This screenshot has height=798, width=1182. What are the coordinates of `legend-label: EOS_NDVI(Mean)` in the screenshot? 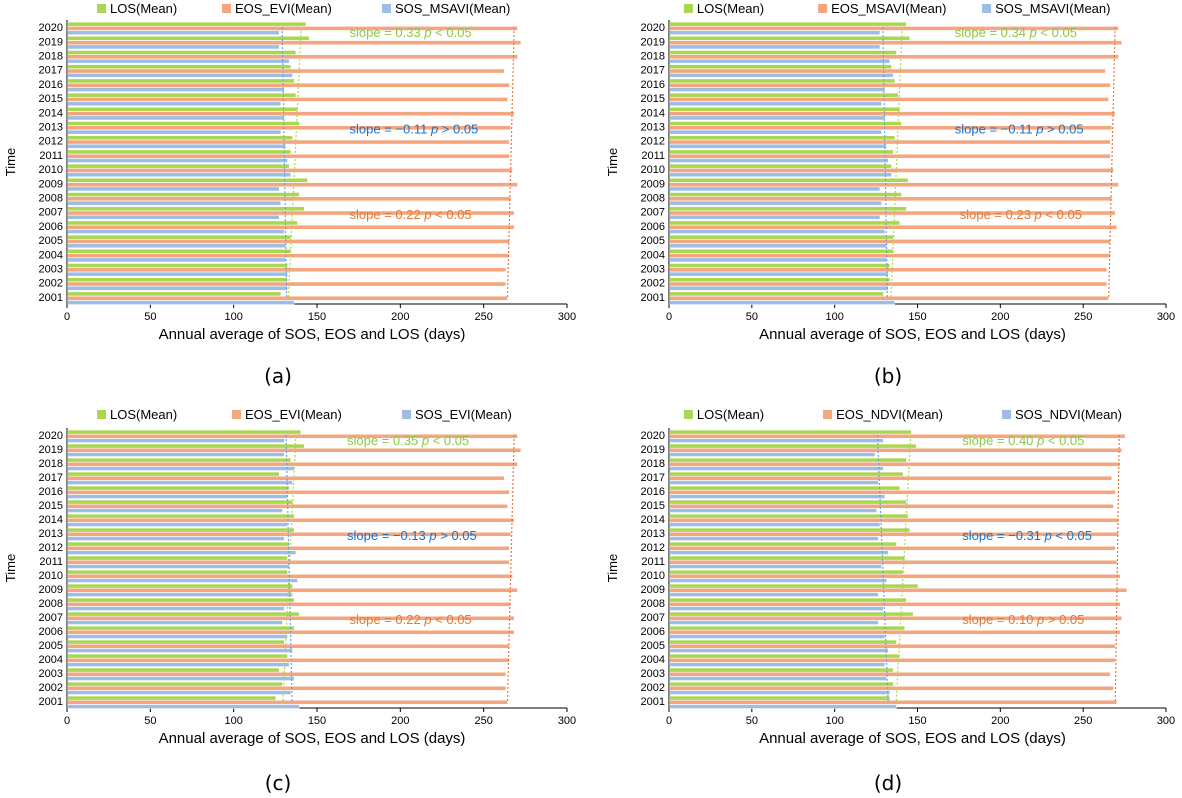 It's located at (889, 414).